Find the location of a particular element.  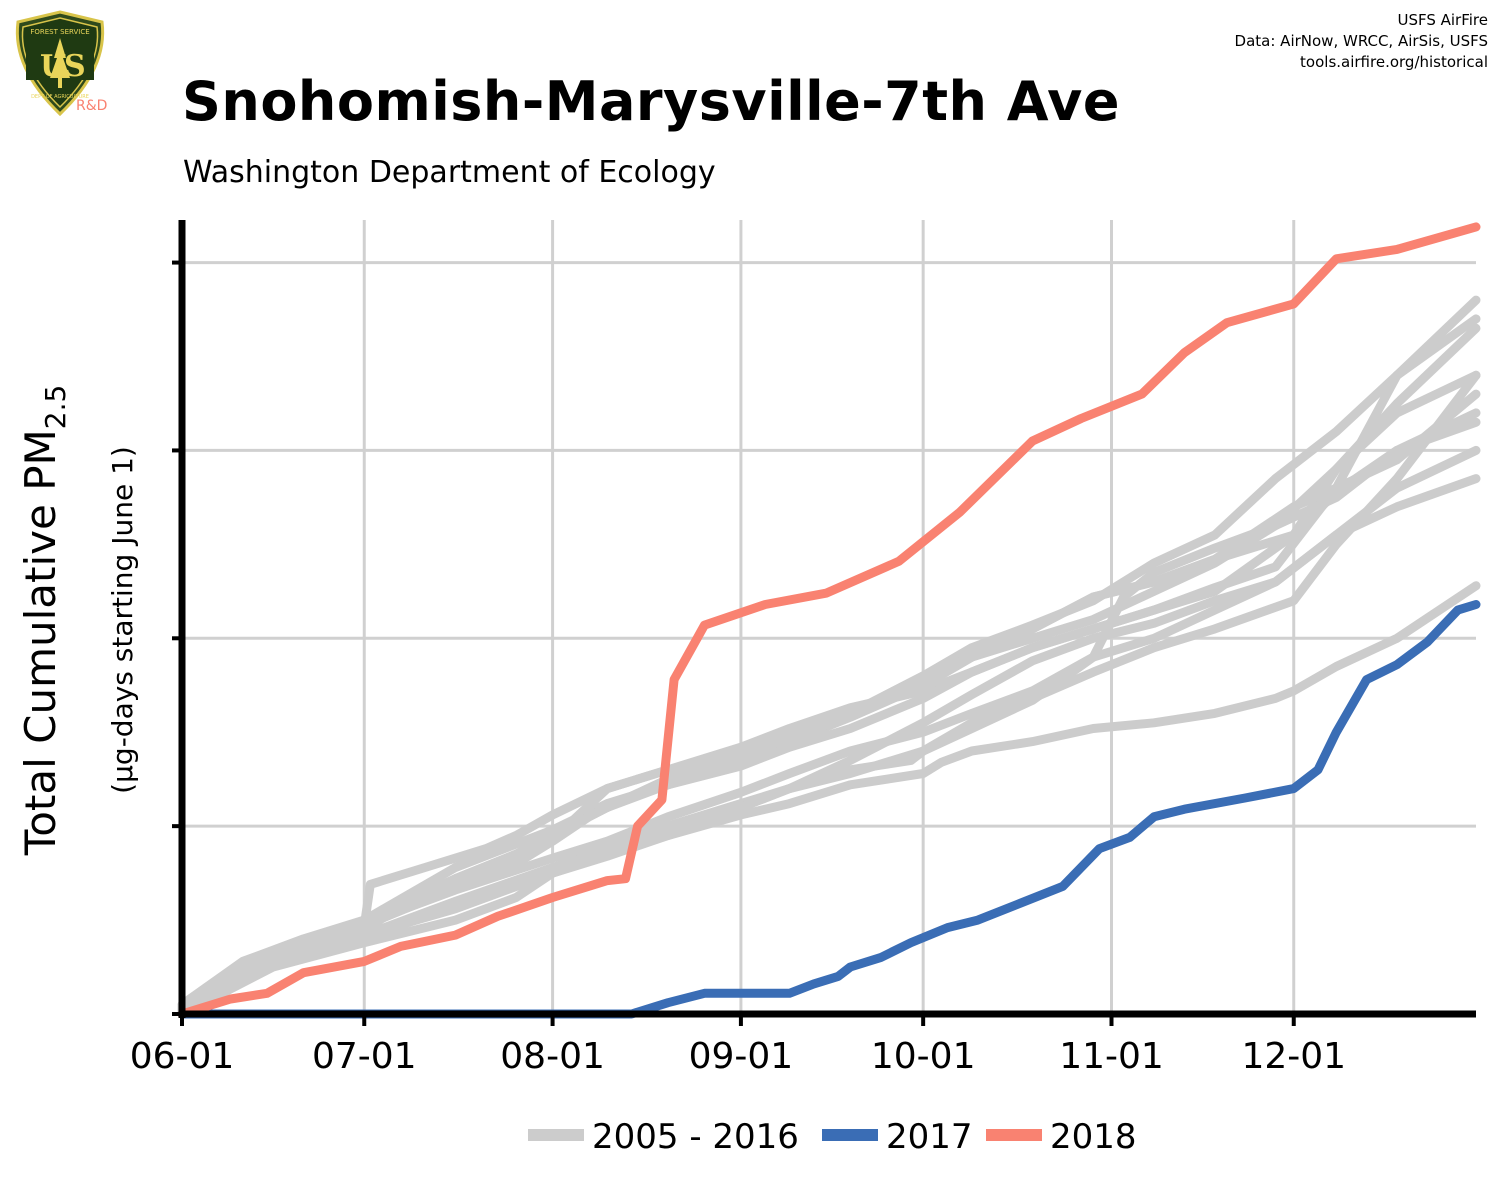

y-axis-units-label: (µg-days starting June 1) is located at coordinates (122, 620).